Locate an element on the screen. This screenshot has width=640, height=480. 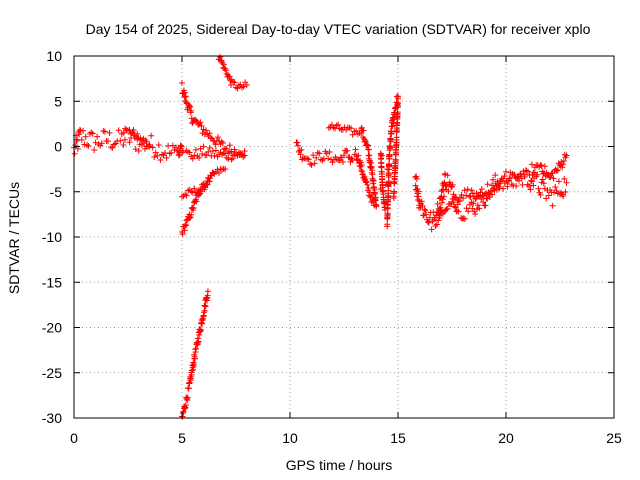
y-axis-label: SDTVAR / TECUs is located at coordinates (14, 238).